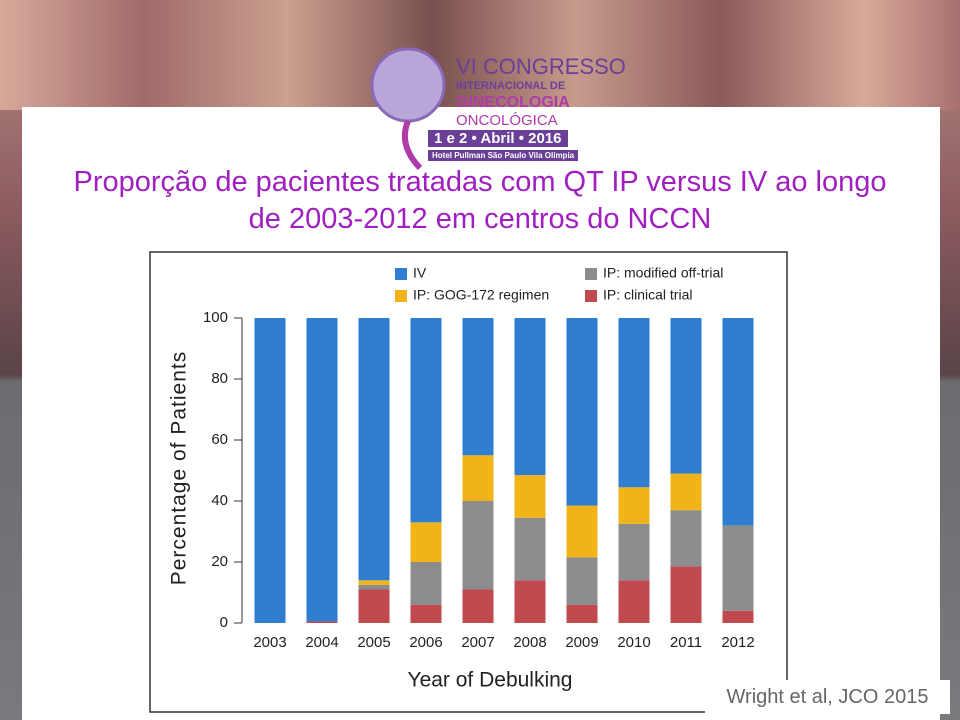 This screenshot has height=720, width=960. I want to click on x-tick-label: 2006, so click(425, 642).